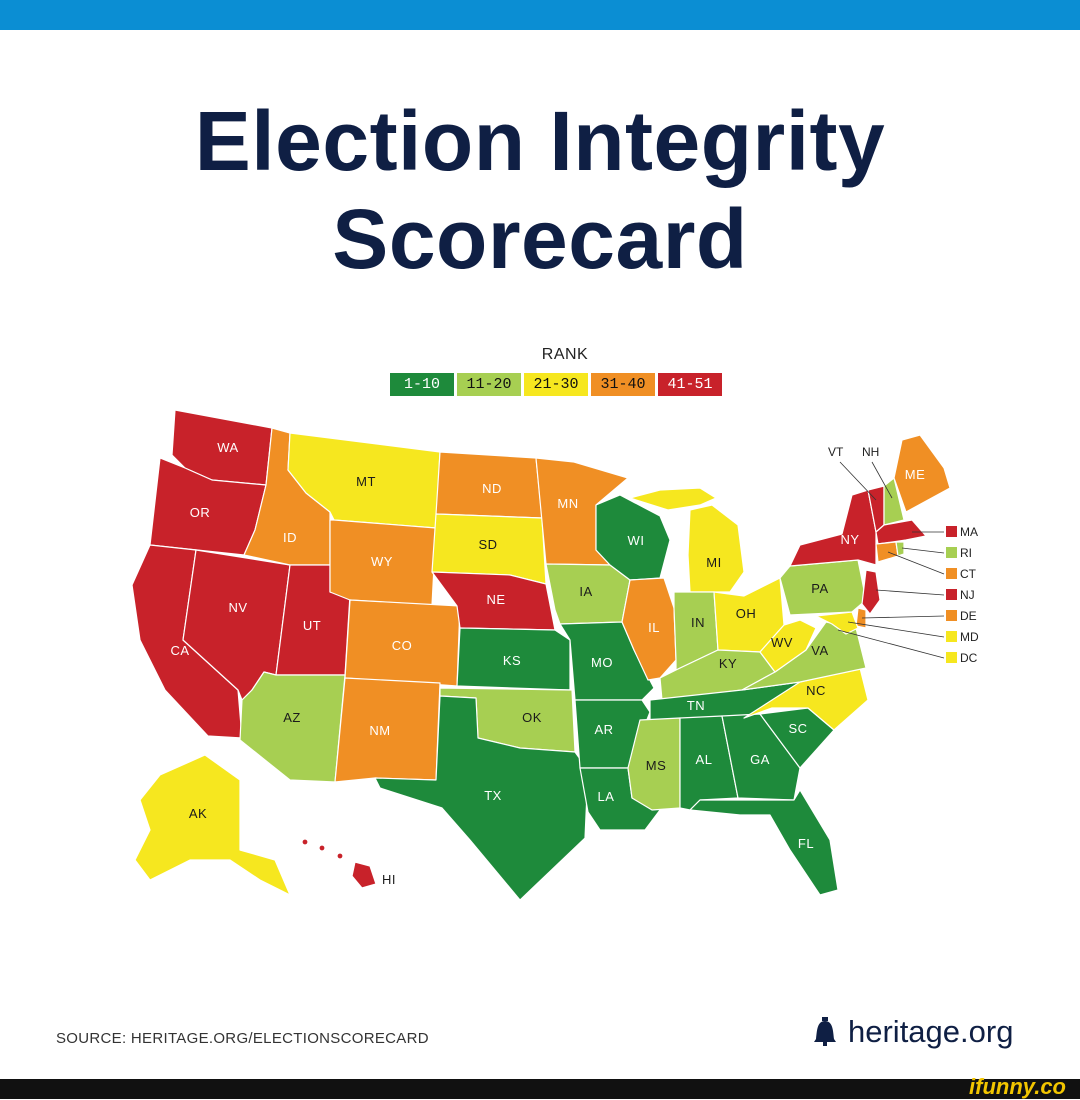 This screenshot has width=1080, height=1100. I want to click on state-mi, so click(716, 548).